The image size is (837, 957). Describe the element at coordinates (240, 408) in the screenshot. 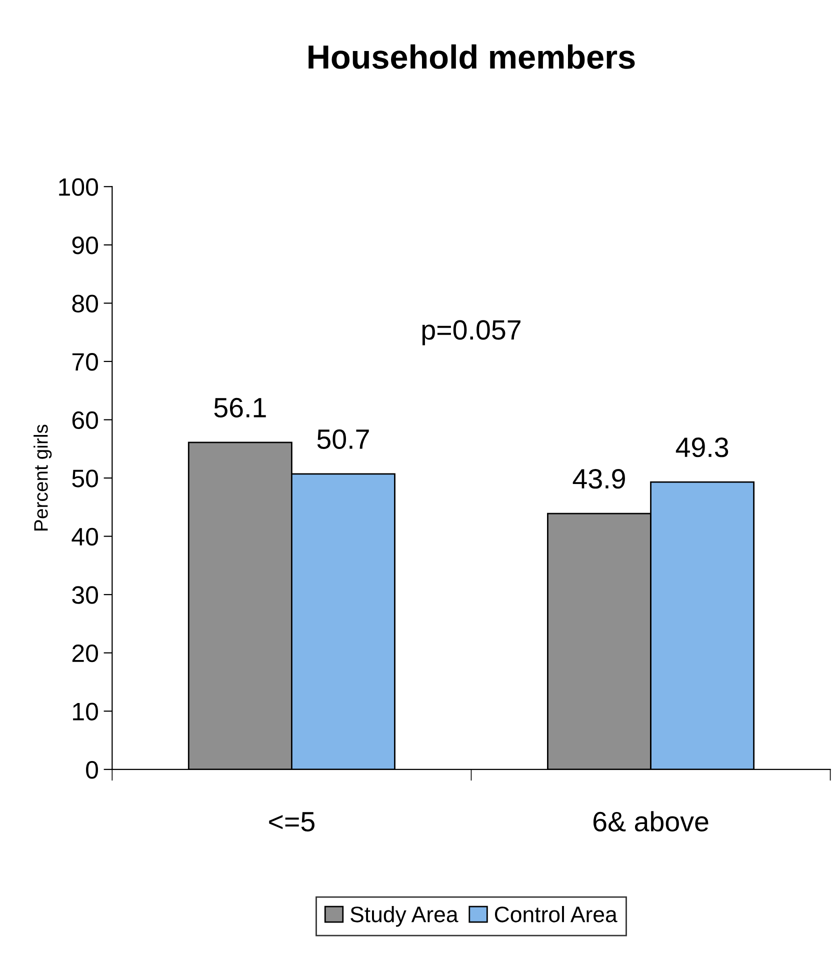

I see `data-label: 56.1` at that location.